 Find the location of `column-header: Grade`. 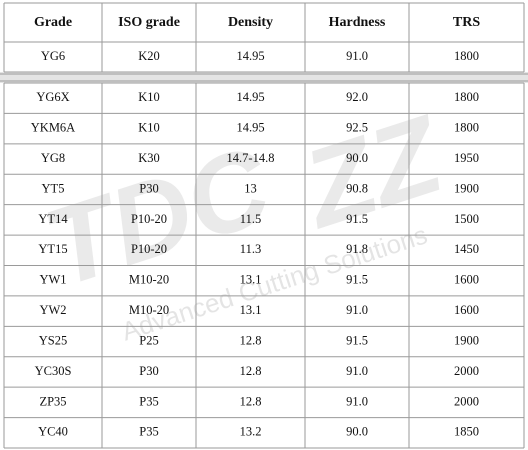

column-header: Grade is located at coordinates (53, 22).